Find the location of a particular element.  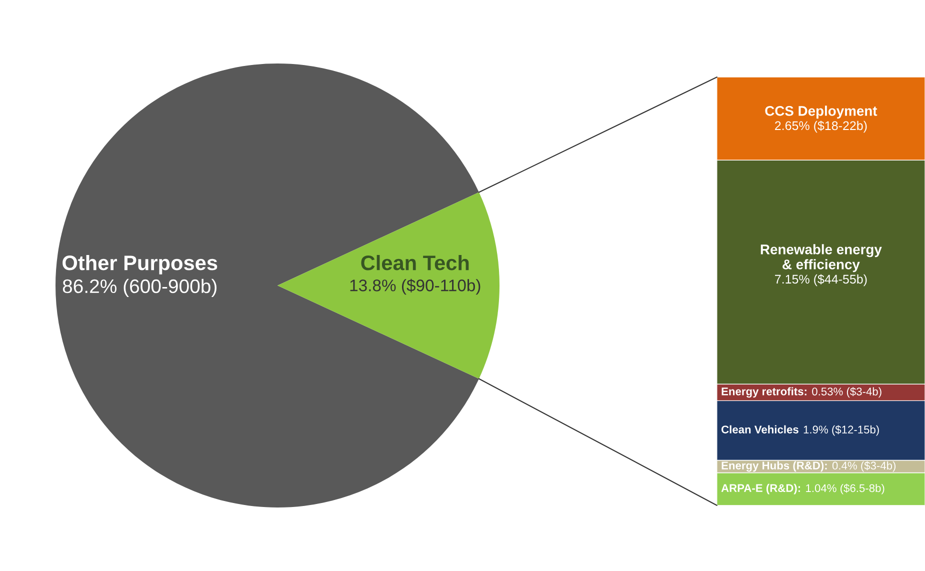

pie-slice is located at coordinates (389, 285).